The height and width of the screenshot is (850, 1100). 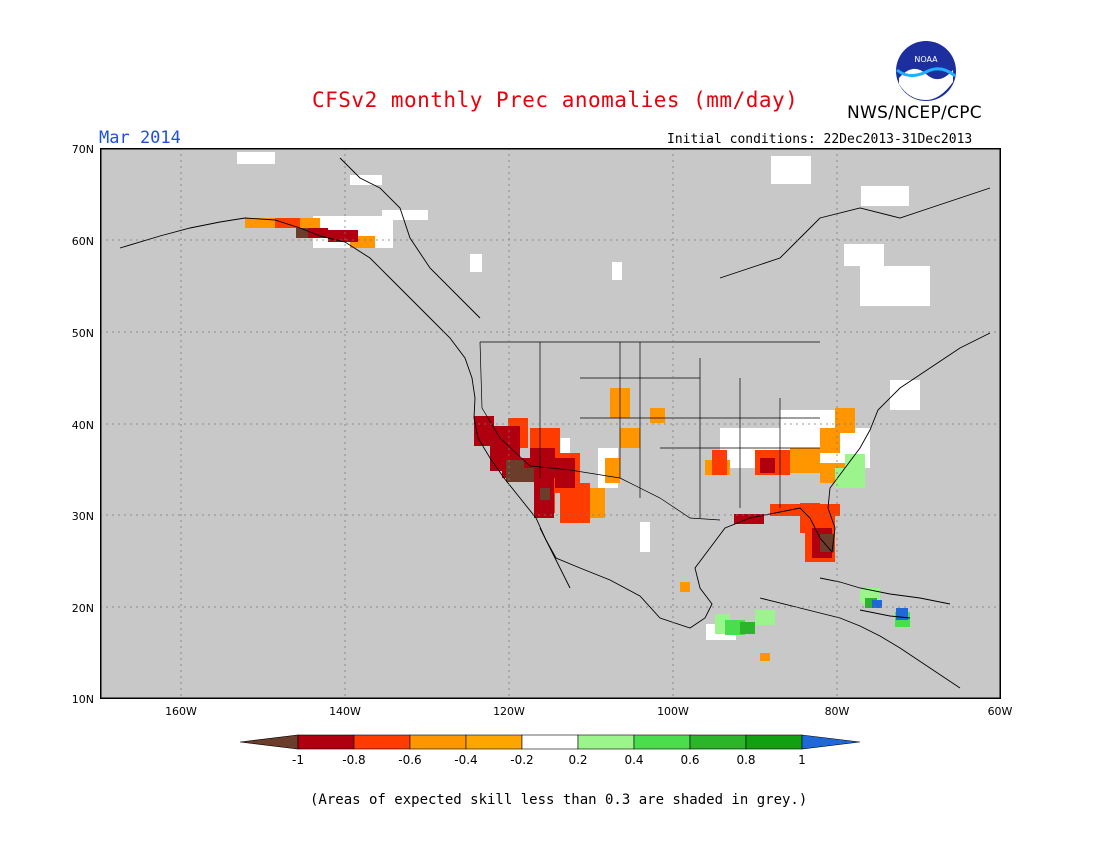 I want to click on forecast-month: Mar 2014, so click(x=140, y=138).